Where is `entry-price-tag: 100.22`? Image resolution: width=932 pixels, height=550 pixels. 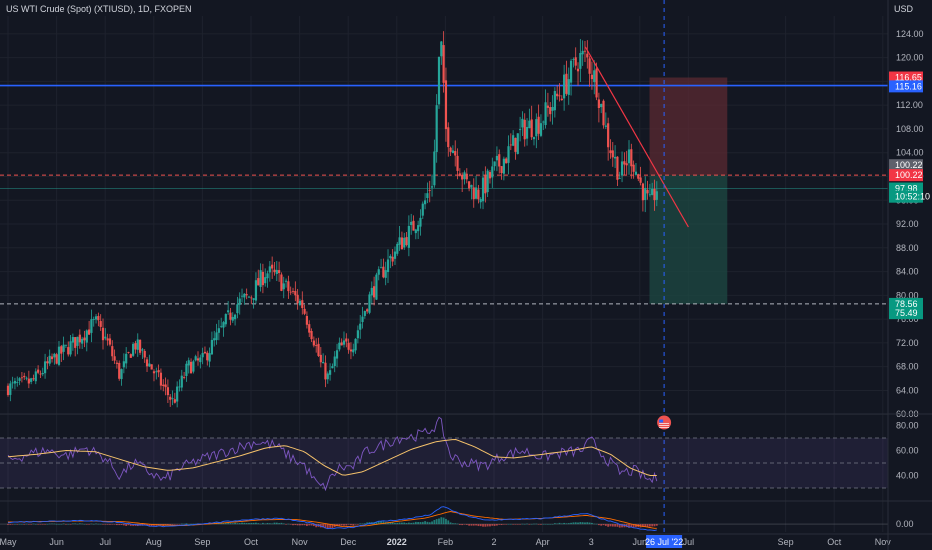 entry-price-tag: 100.22 is located at coordinates (909, 175).